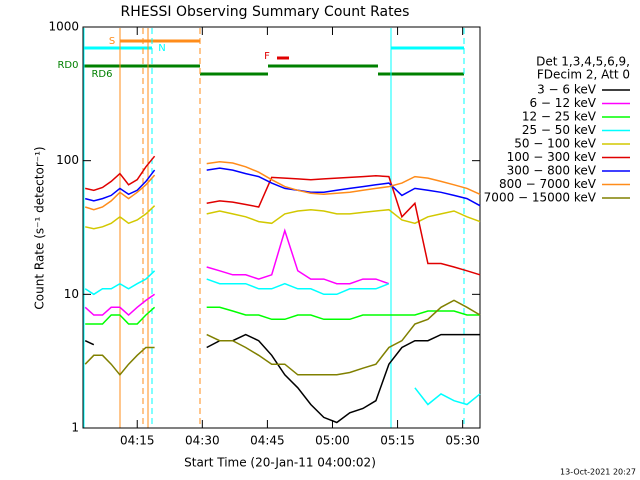  What do you see at coordinates (71, 294) in the screenshot?
I see `y-tick-label: 10` at bounding box center [71, 294].